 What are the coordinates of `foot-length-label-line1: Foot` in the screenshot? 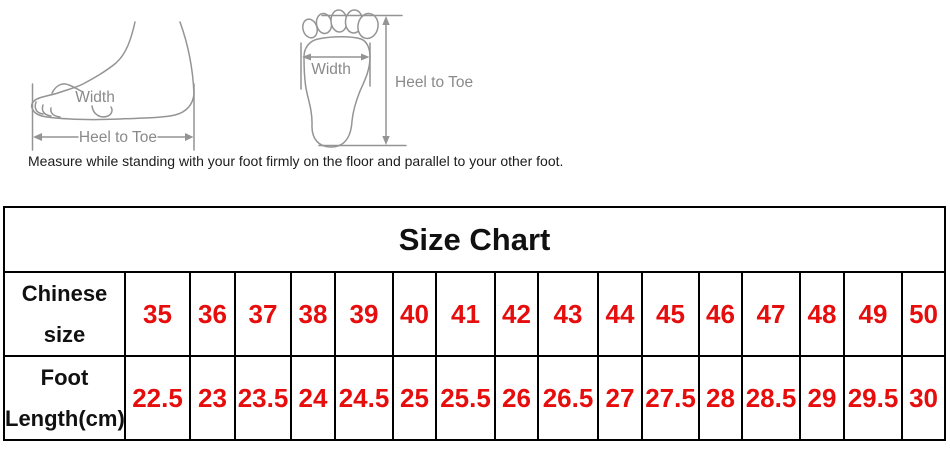 It's located at (64, 377).